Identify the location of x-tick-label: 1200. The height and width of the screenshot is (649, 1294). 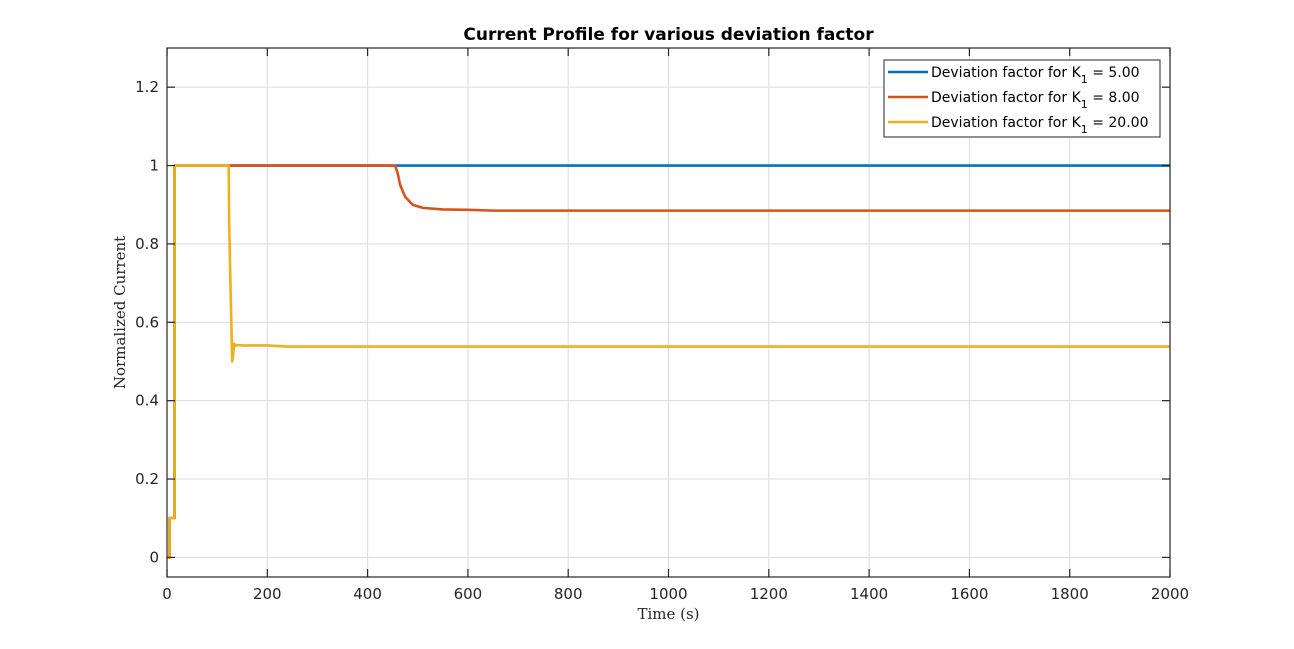
(769, 594).